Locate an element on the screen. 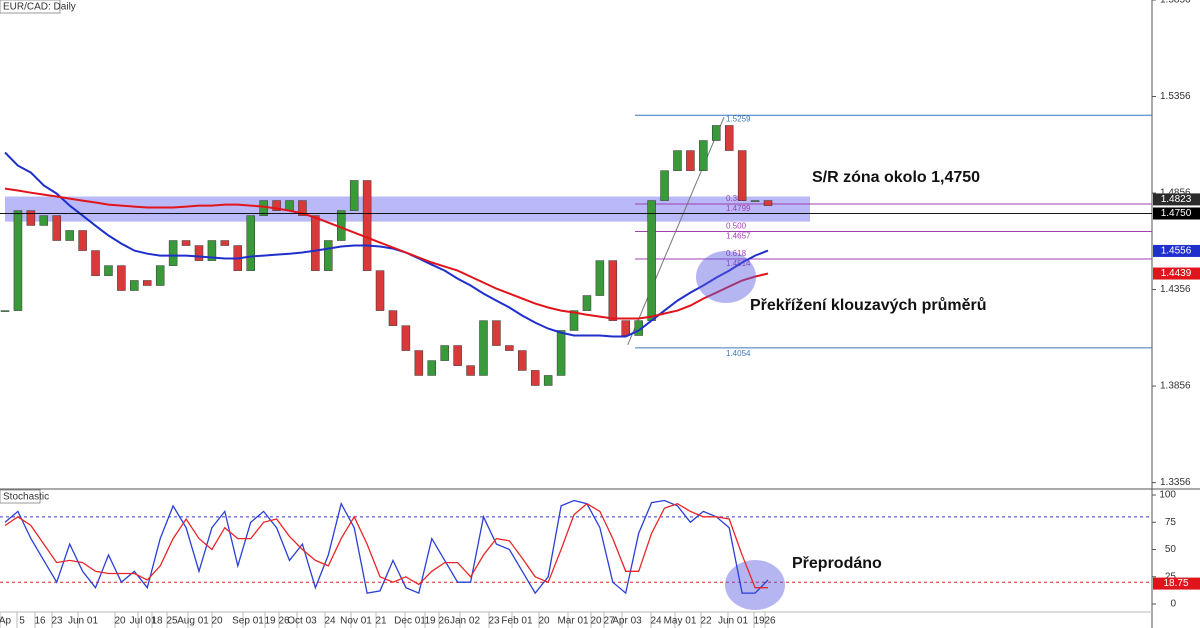 The image size is (1200, 628). x-tick-label: Nov 01 is located at coordinates (356, 621).